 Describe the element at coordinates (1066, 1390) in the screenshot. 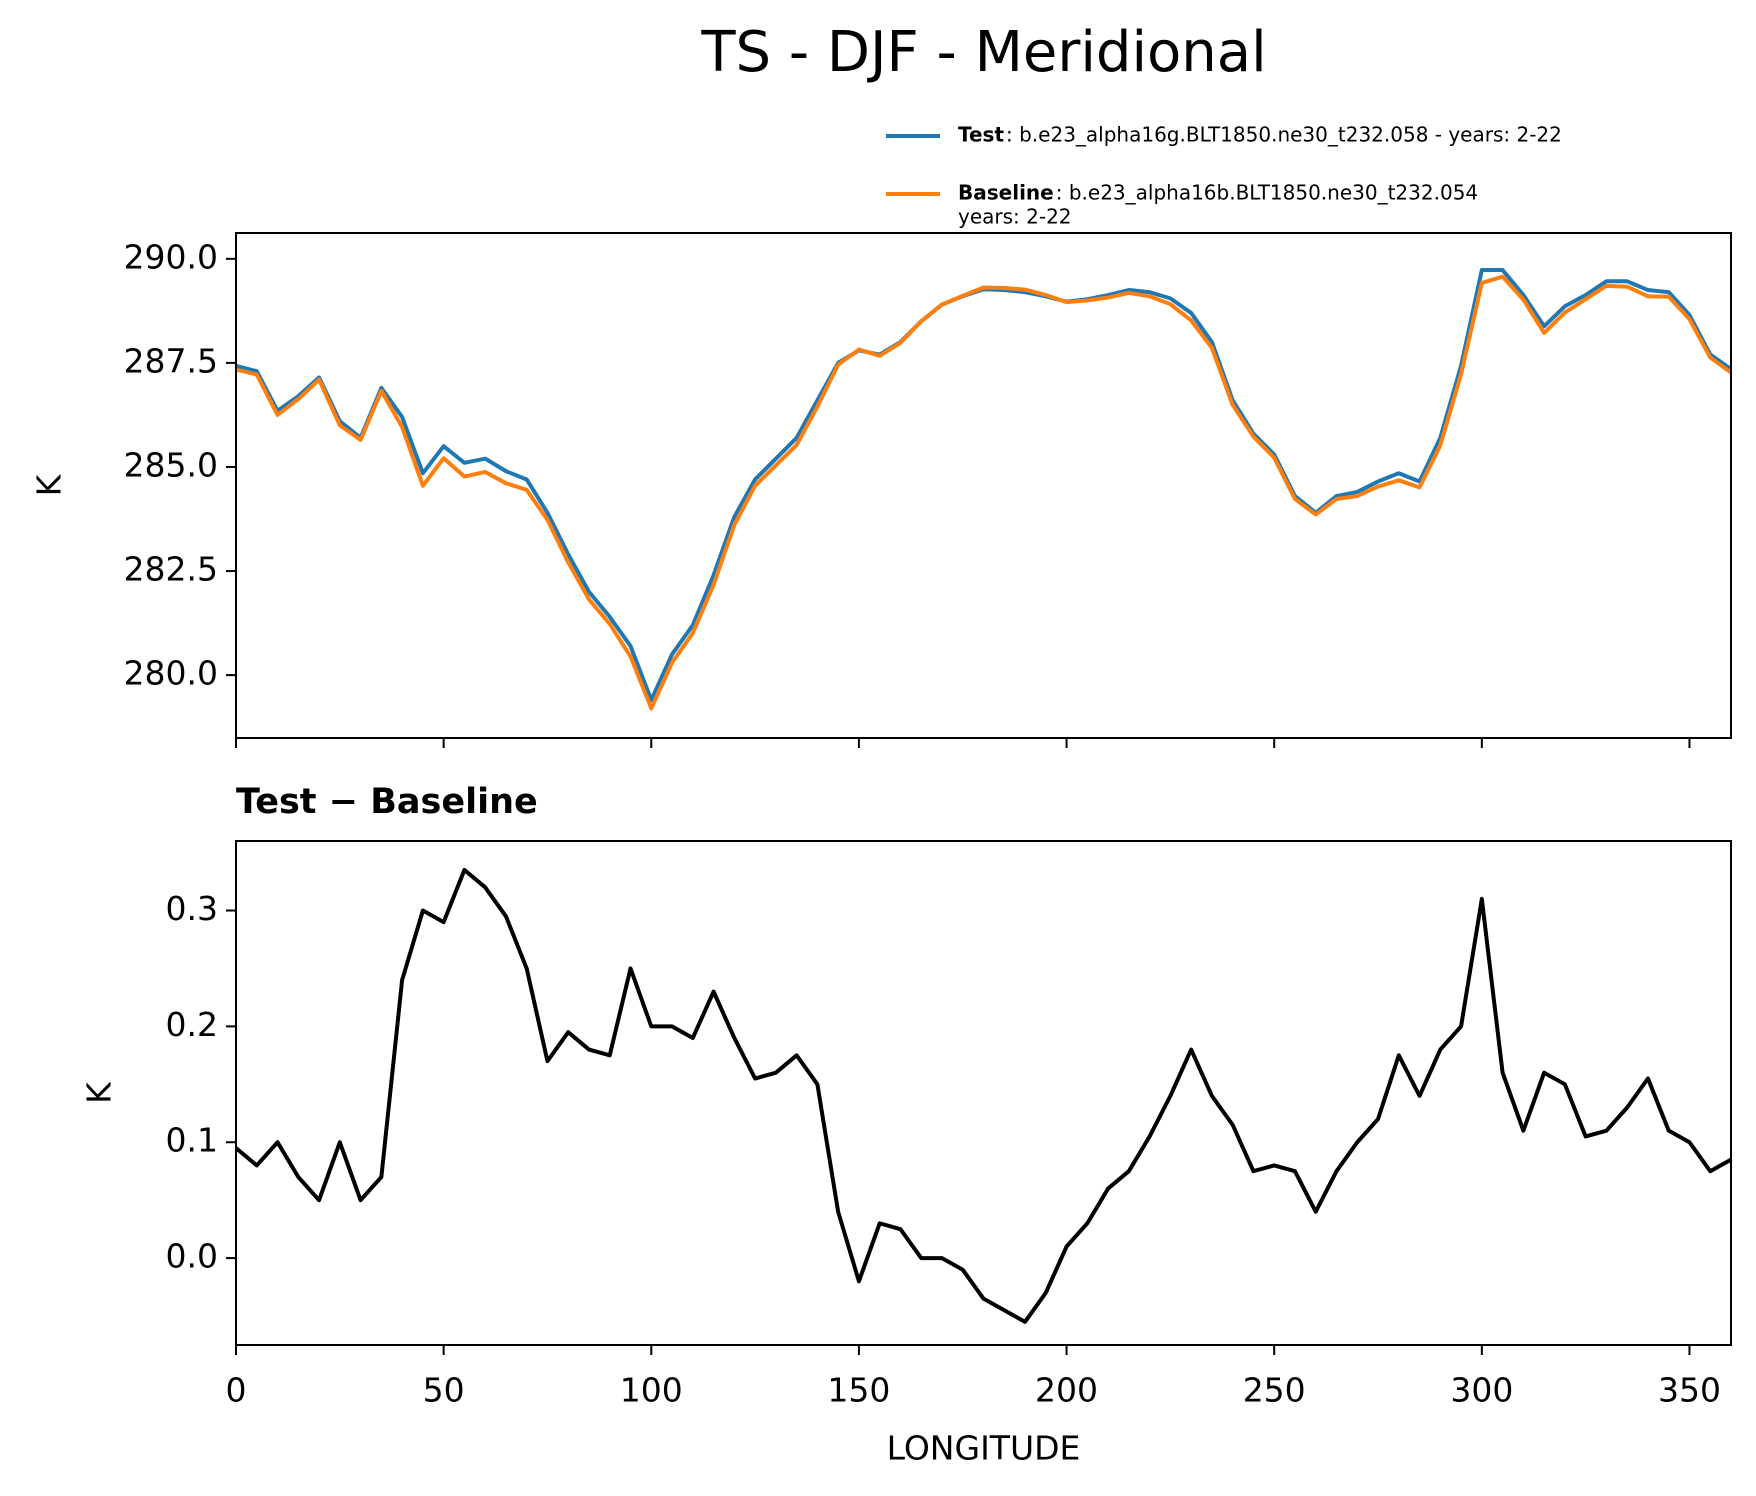

I see `x-tick-label: 200` at that location.